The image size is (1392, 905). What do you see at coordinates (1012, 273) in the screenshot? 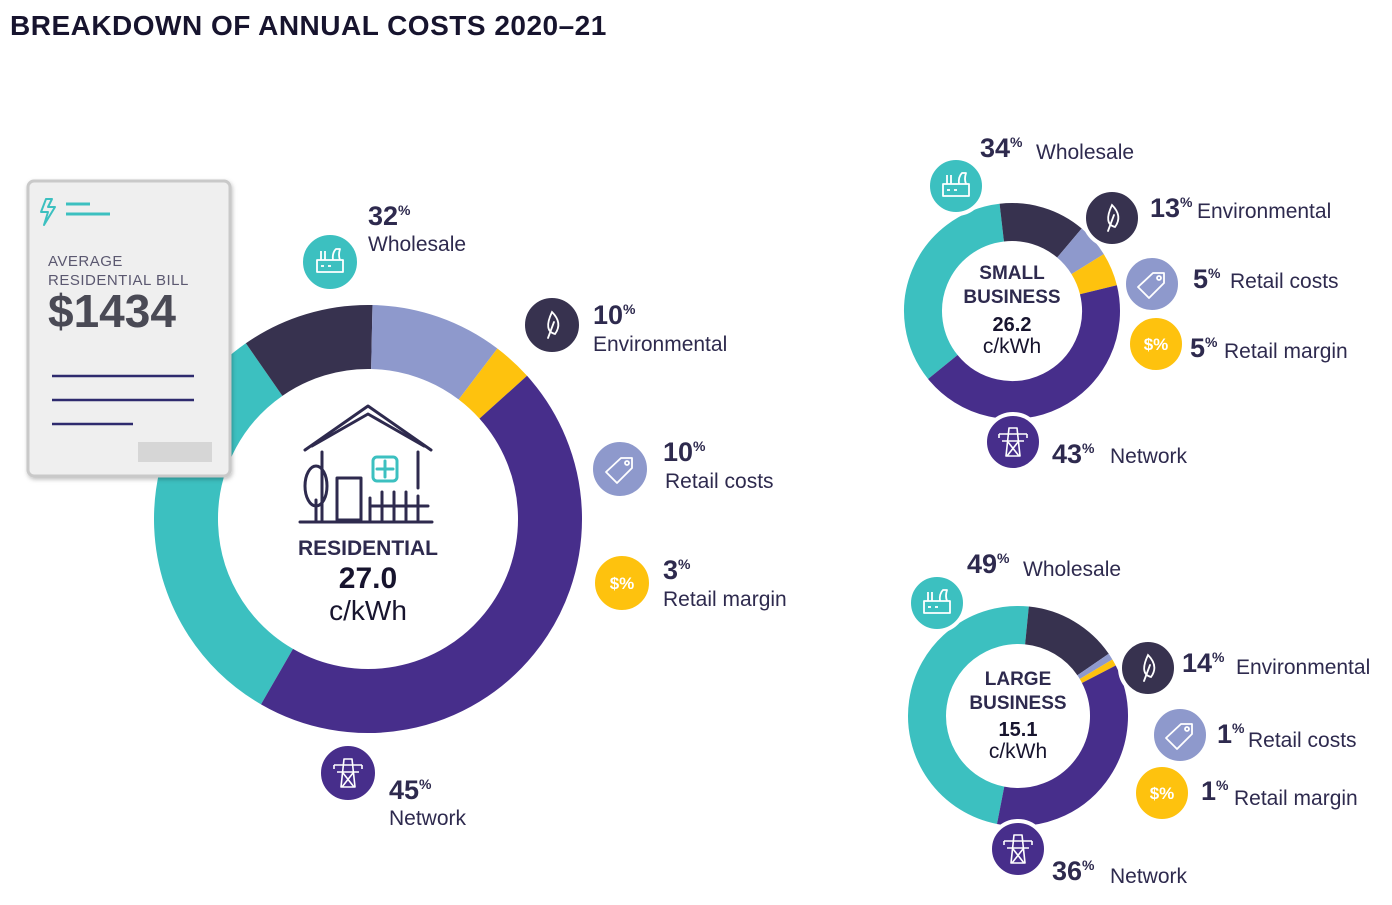
I see `small-business-center-name-1: SMALL` at bounding box center [1012, 273].